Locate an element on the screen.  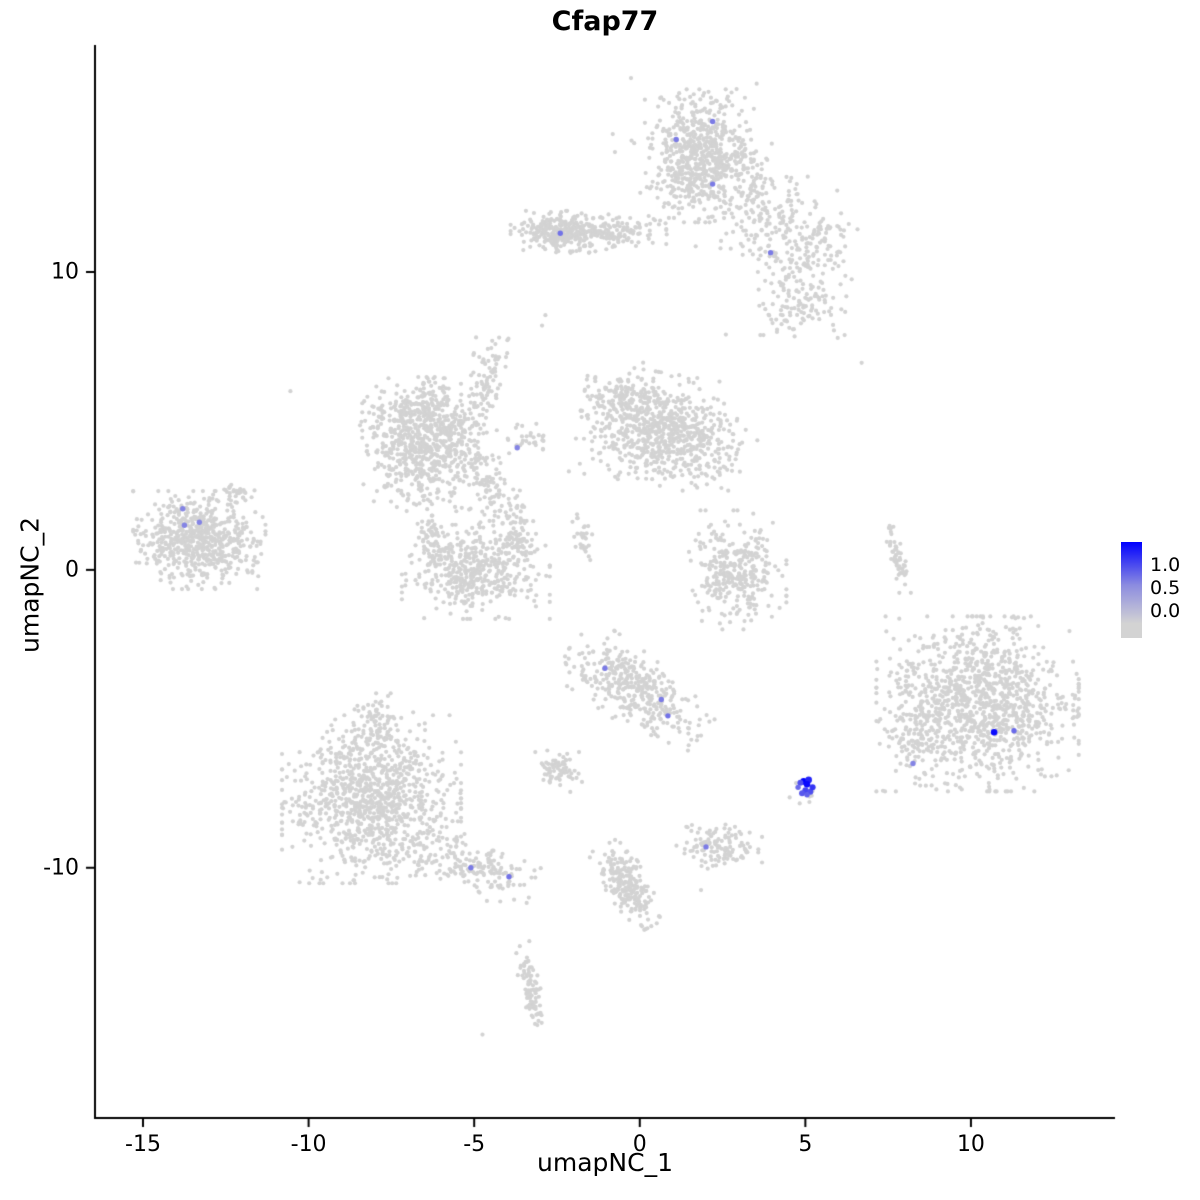
x-tick-label: -15 is located at coordinates (143, 1144).